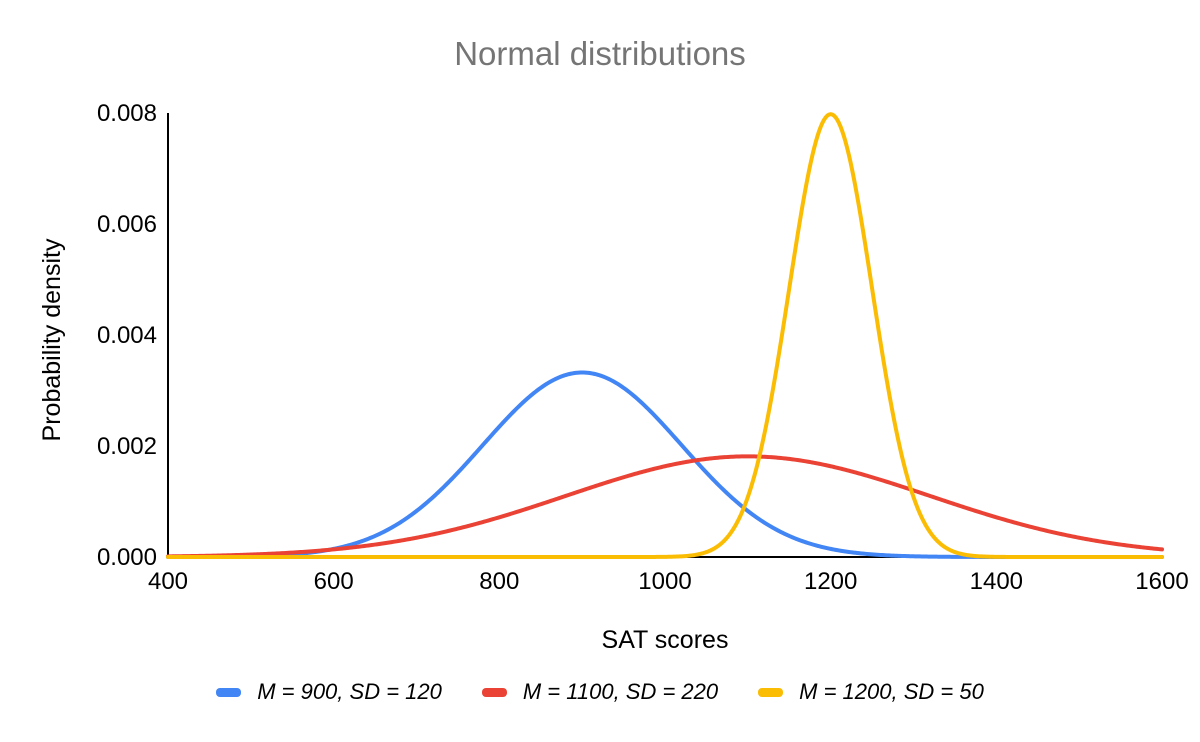 This screenshot has height=742, width=1200. Describe the element at coordinates (127, 446) in the screenshot. I see `y-tick-label: 0.002` at that location.